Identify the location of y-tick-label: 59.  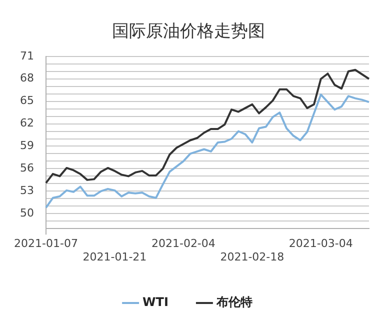
(27, 145).